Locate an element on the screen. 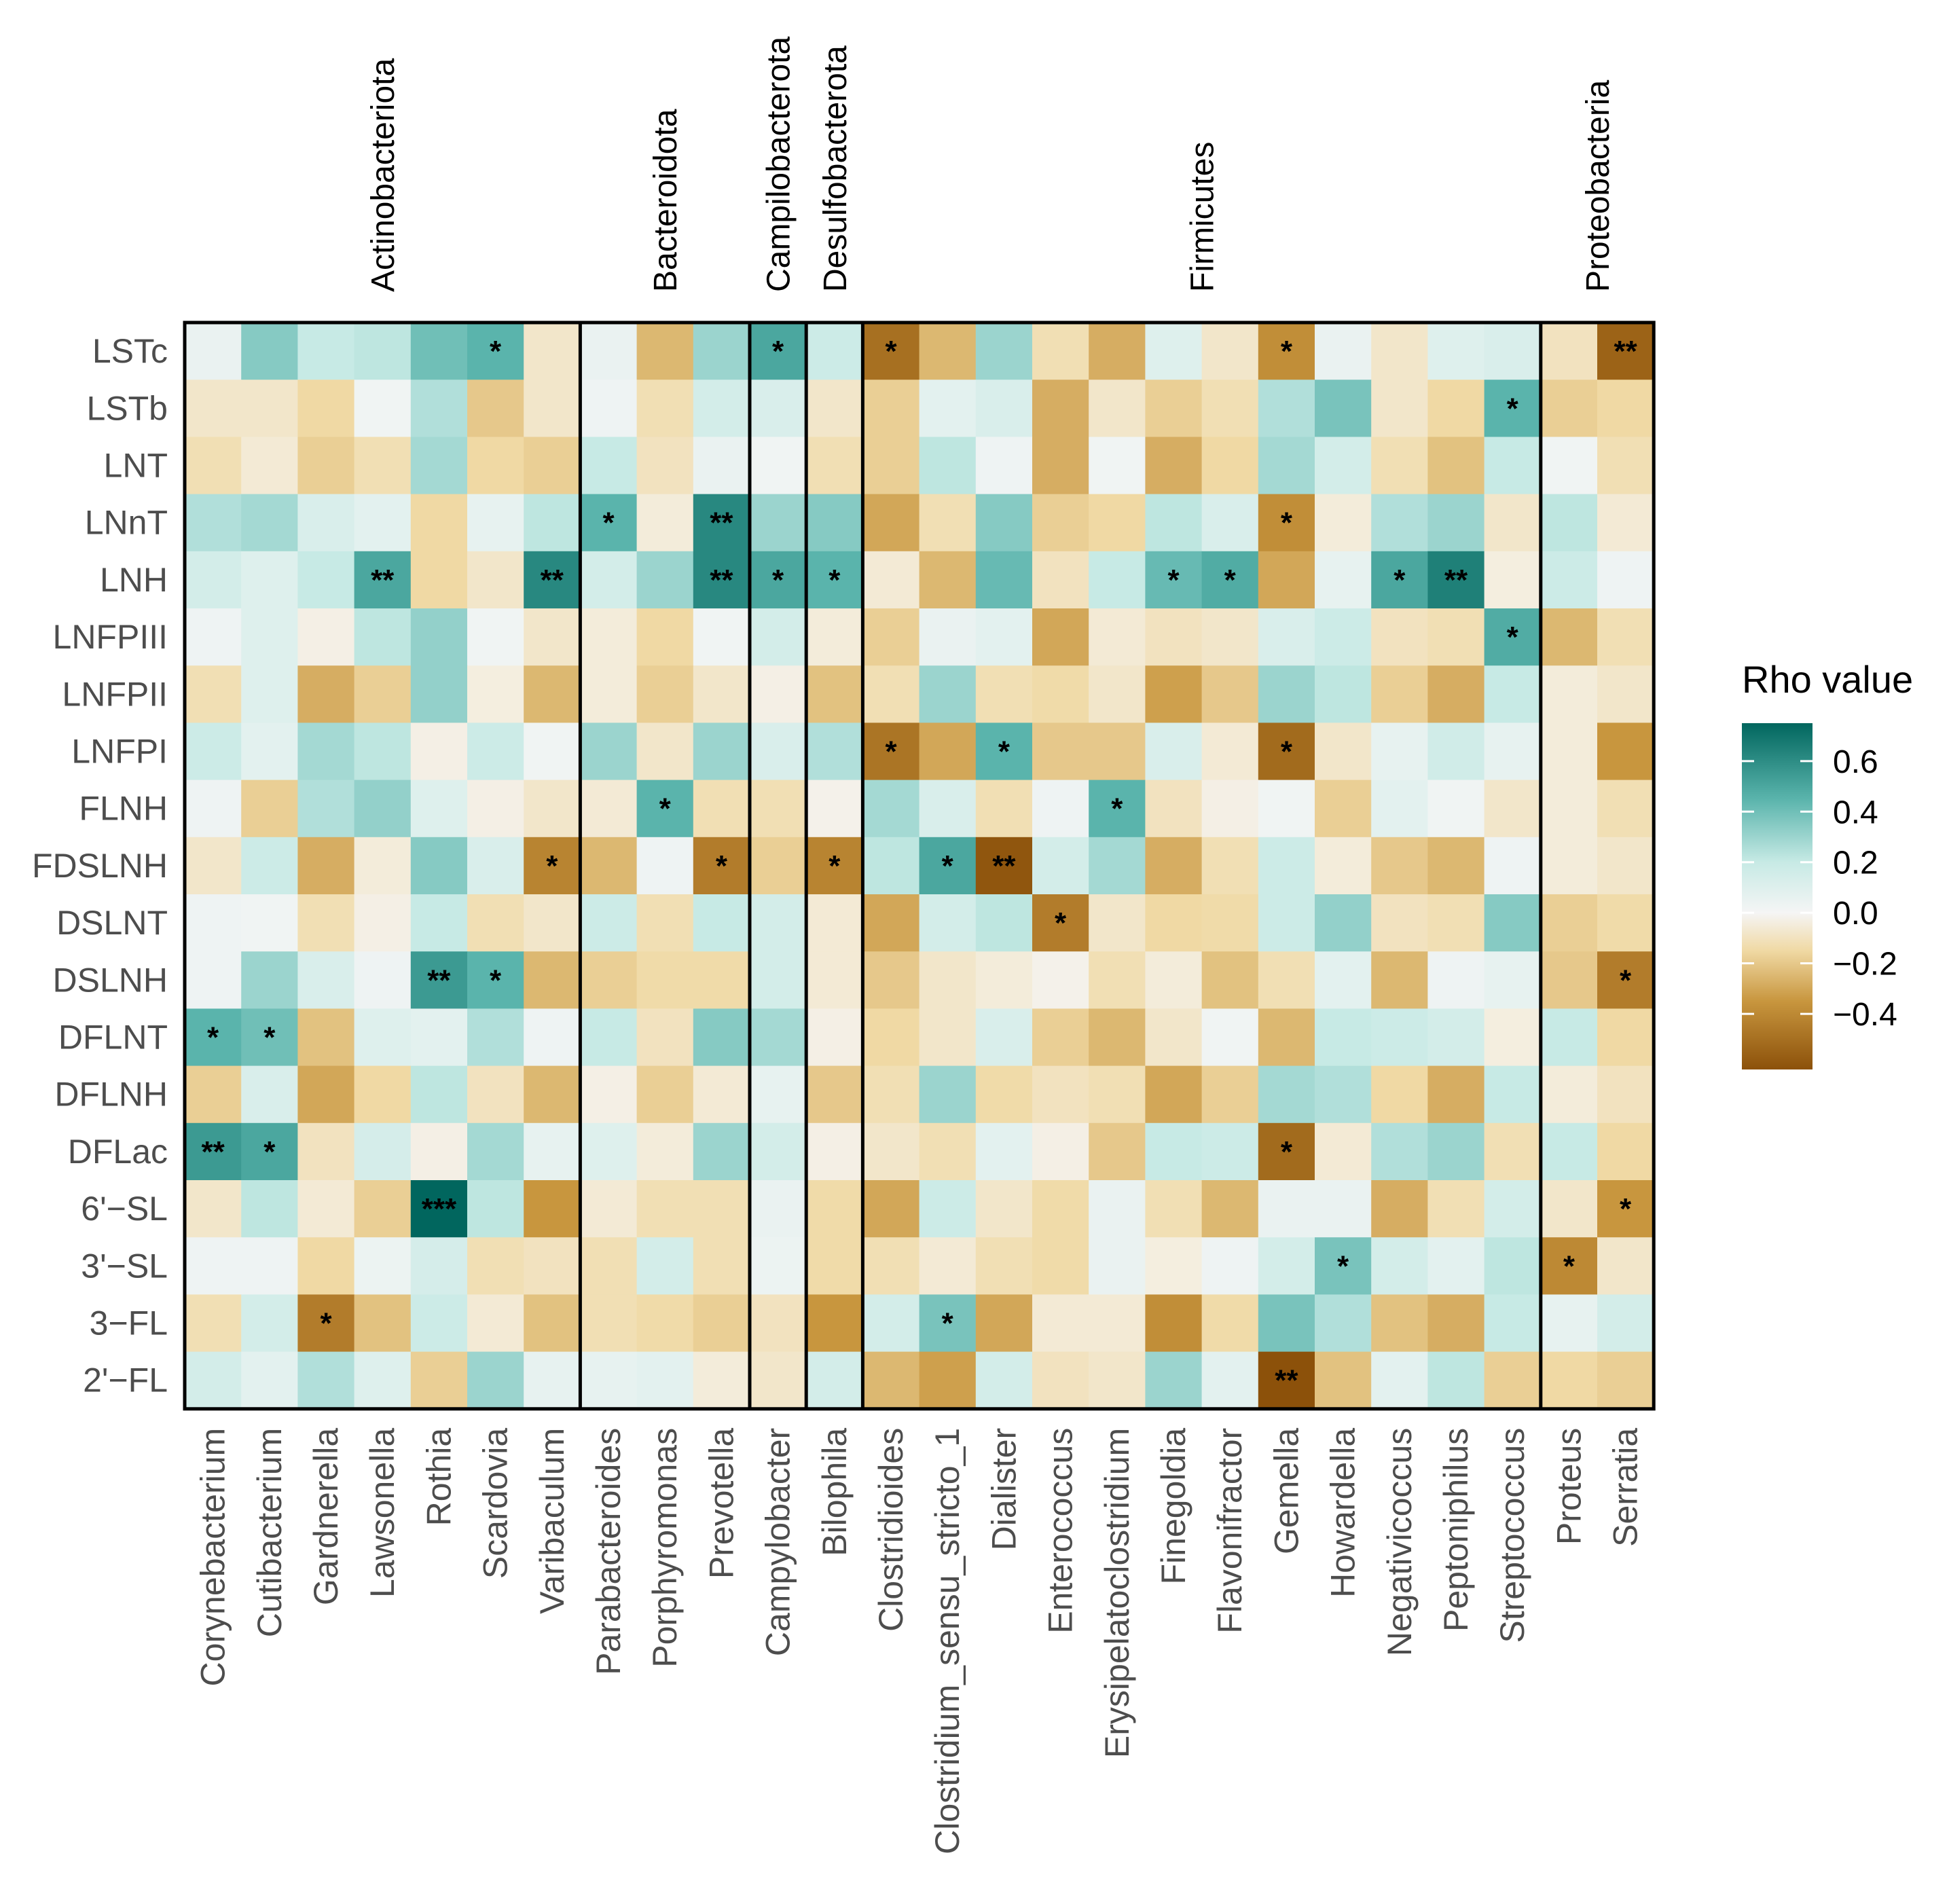 The height and width of the screenshot is (1904, 1949). phylum-label: Proteobacteria is located at coordinates (1598, 186).